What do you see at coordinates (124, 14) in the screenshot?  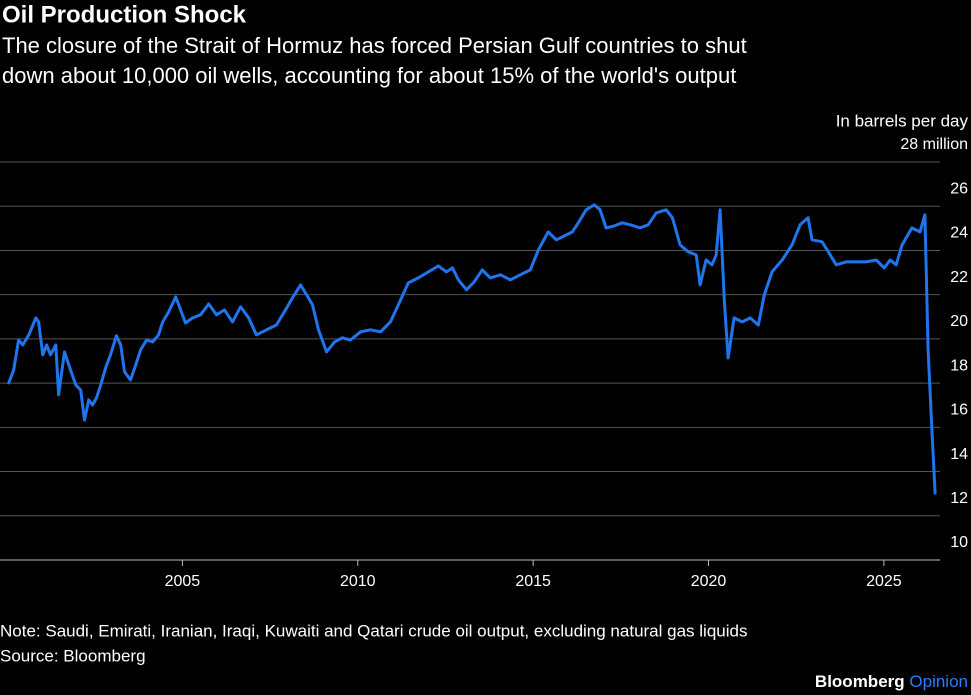 I see `chart-title: Oil Production Shock` at bounding box center [124, 14].